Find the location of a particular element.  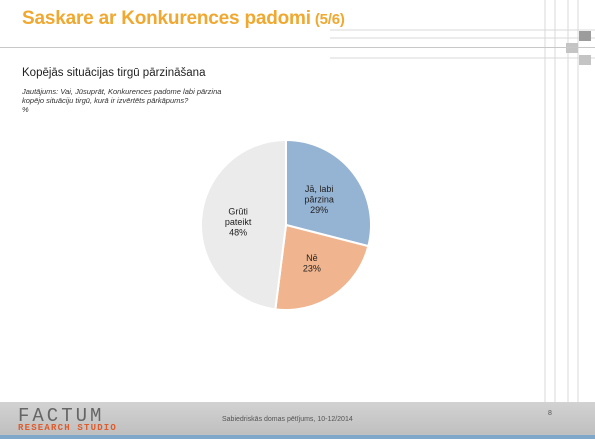

factum-logo: FACTUM is located at coordinates (61, 416).